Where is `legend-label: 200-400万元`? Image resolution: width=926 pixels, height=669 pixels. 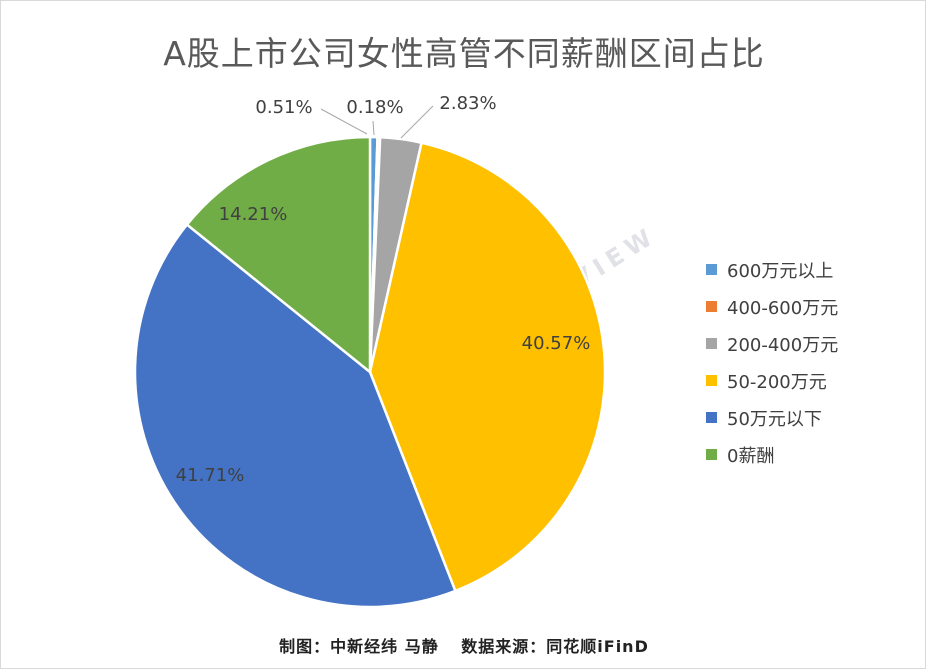 legend-label: 200-400万元 is located at coordinates (783, 345).